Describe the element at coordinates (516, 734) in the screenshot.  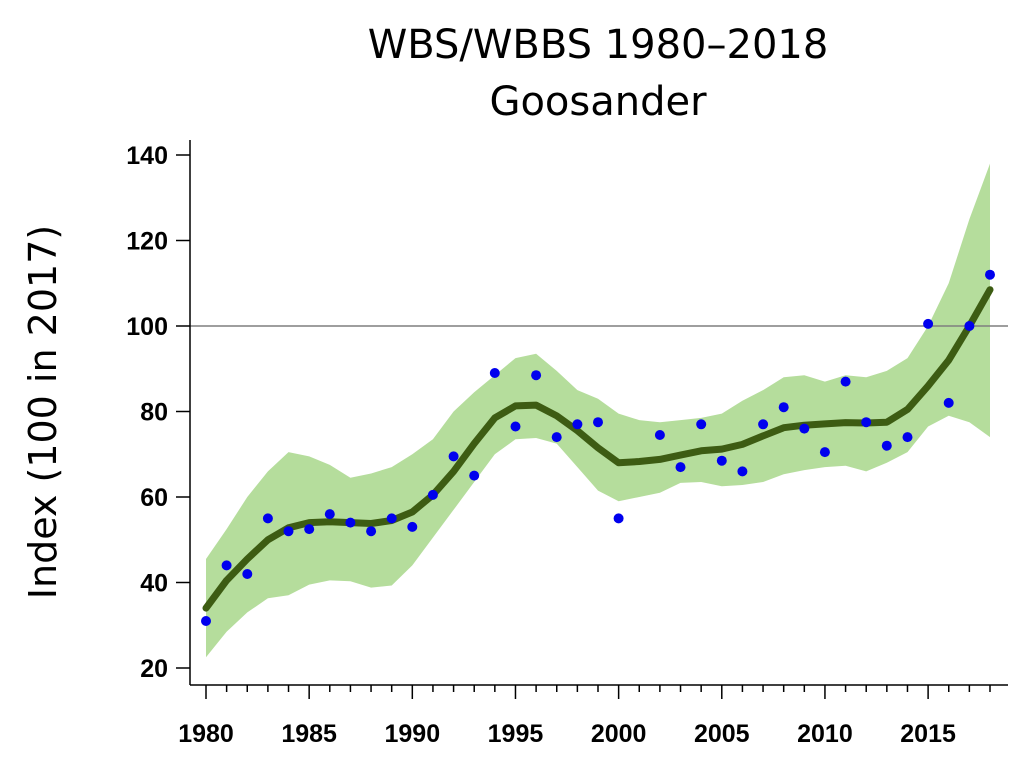
I see `x-tick-label: 1995` at that location.